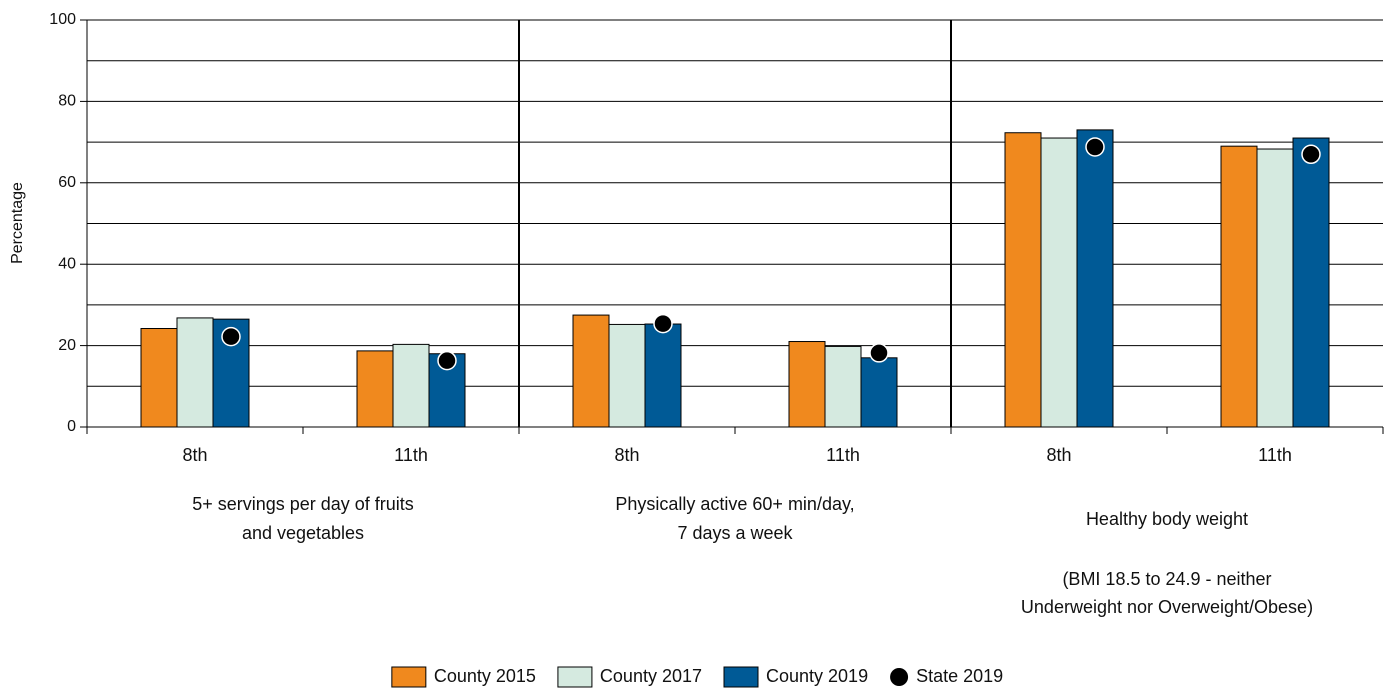  I want to click on y-tick-label: 20, so click(67, 345).